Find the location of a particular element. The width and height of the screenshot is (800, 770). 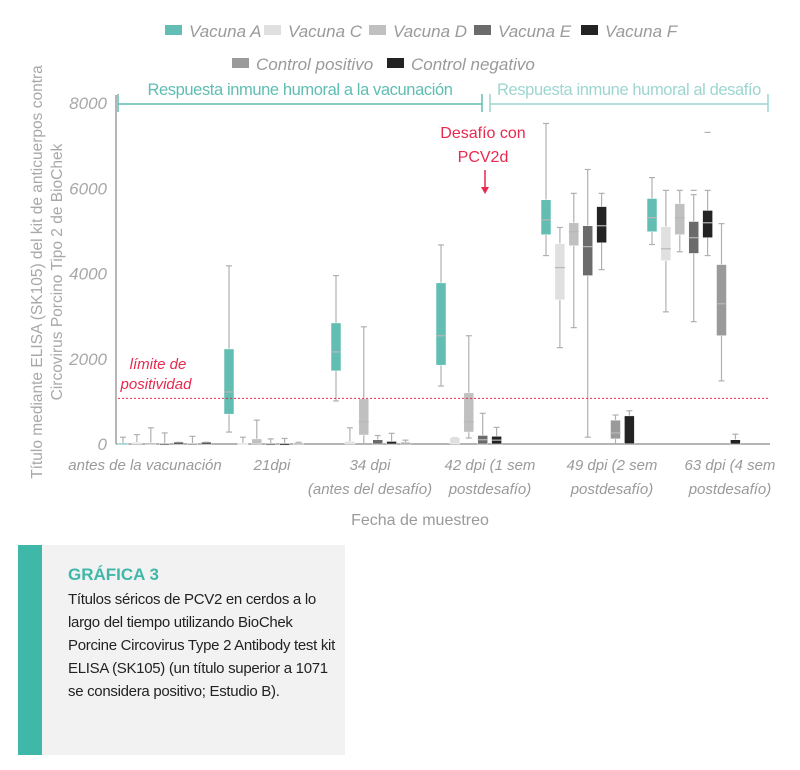

legend-swatch-control-negativo is located at coordinates (395, 63).